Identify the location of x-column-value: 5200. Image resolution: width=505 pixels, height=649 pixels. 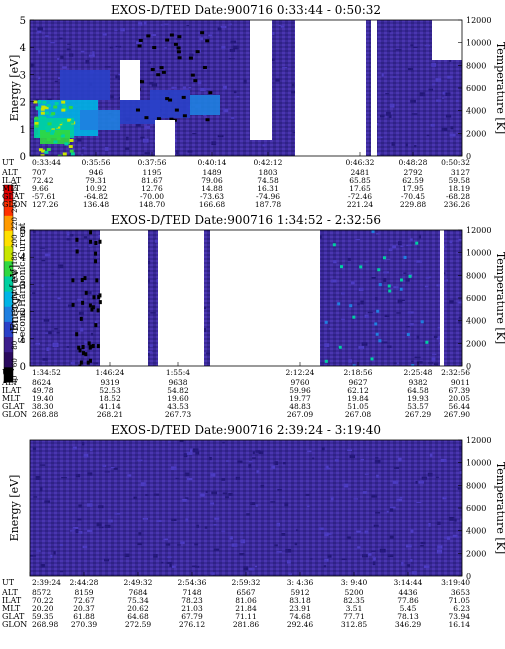
(353, 592).